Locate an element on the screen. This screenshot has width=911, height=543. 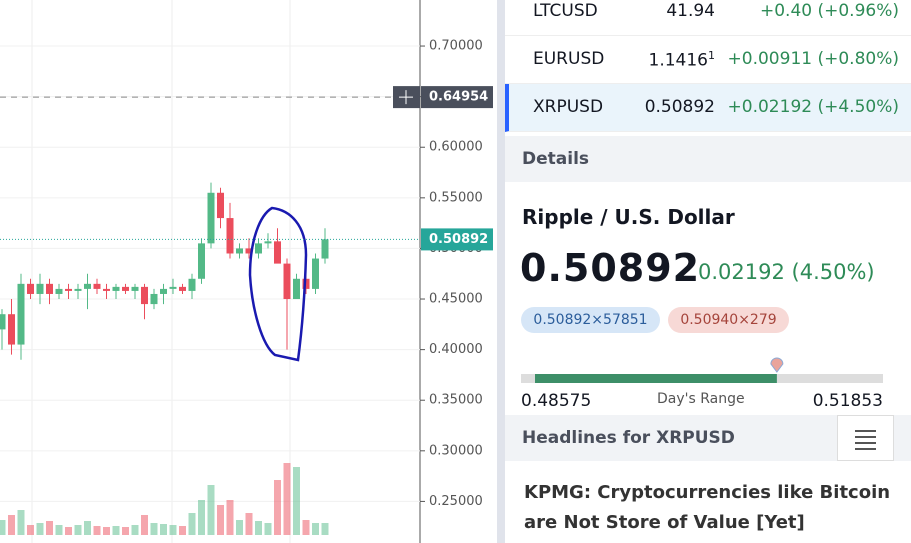
watchlist-row: LTCUSD 41.94 +0.40 (+0.96%) is located at coordinates (708, 18).